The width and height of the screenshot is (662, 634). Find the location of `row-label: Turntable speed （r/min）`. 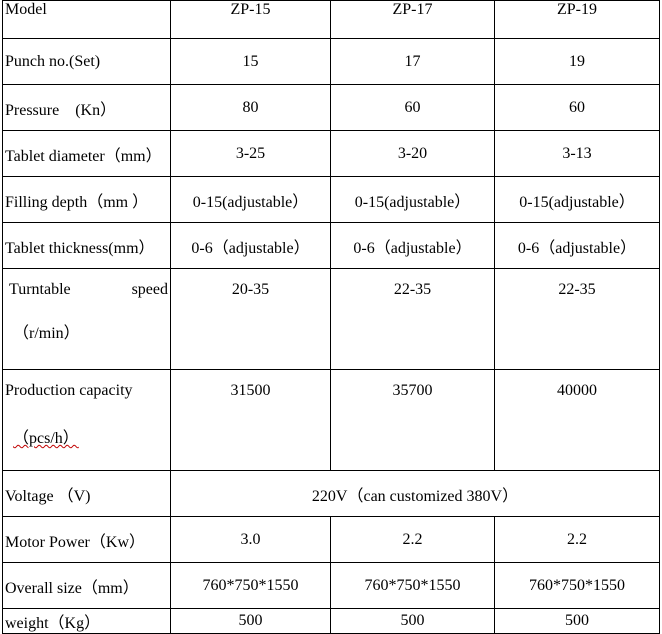

row-label: Turntable speed （r/min） is located at coordinates (86, 319).